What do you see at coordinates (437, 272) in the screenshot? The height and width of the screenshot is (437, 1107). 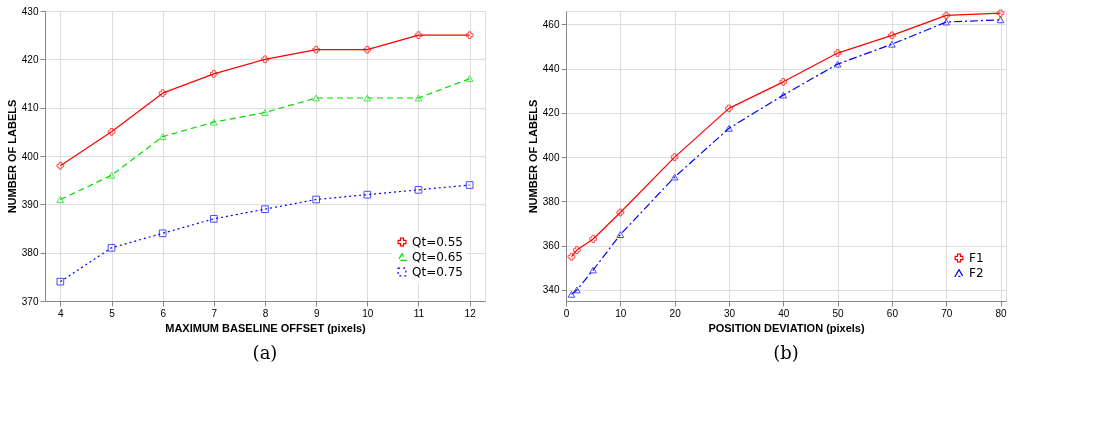 I see `legend-label: Qt=0.75` at bounding box center [437, 272].